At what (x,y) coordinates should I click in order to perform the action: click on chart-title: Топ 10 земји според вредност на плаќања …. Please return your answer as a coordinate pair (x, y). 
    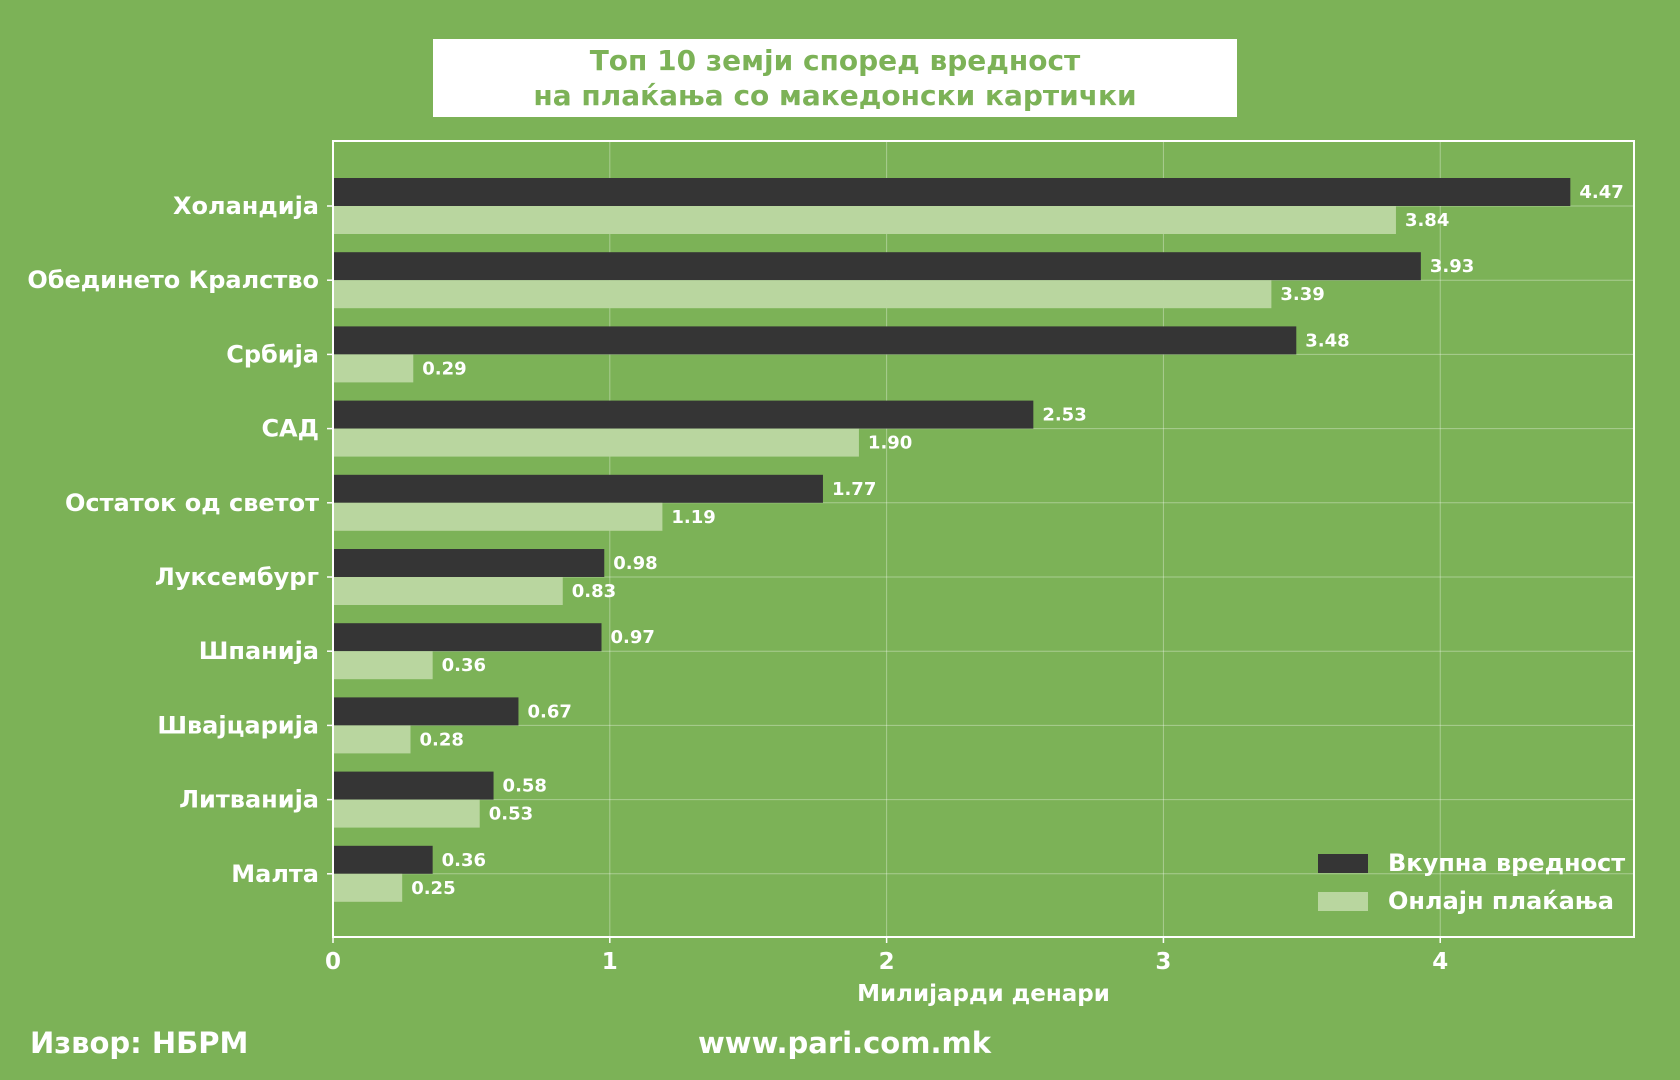
    Looking at the image, I should click on (835, 78).